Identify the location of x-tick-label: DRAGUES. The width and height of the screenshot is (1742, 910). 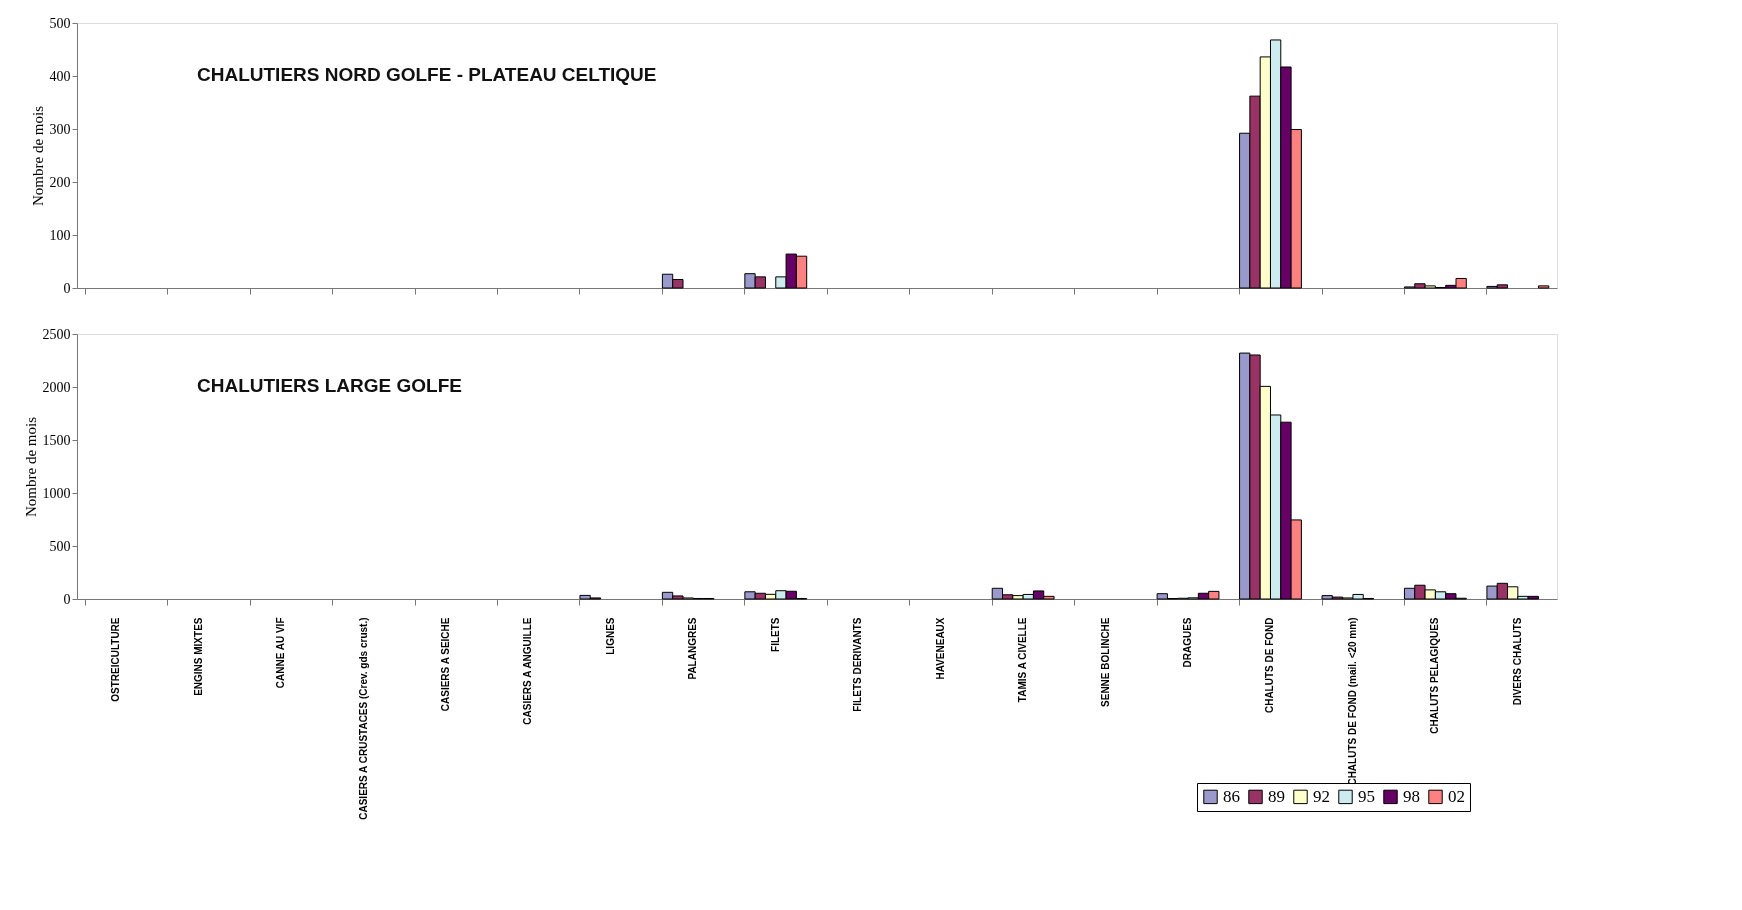
(1188, 642).